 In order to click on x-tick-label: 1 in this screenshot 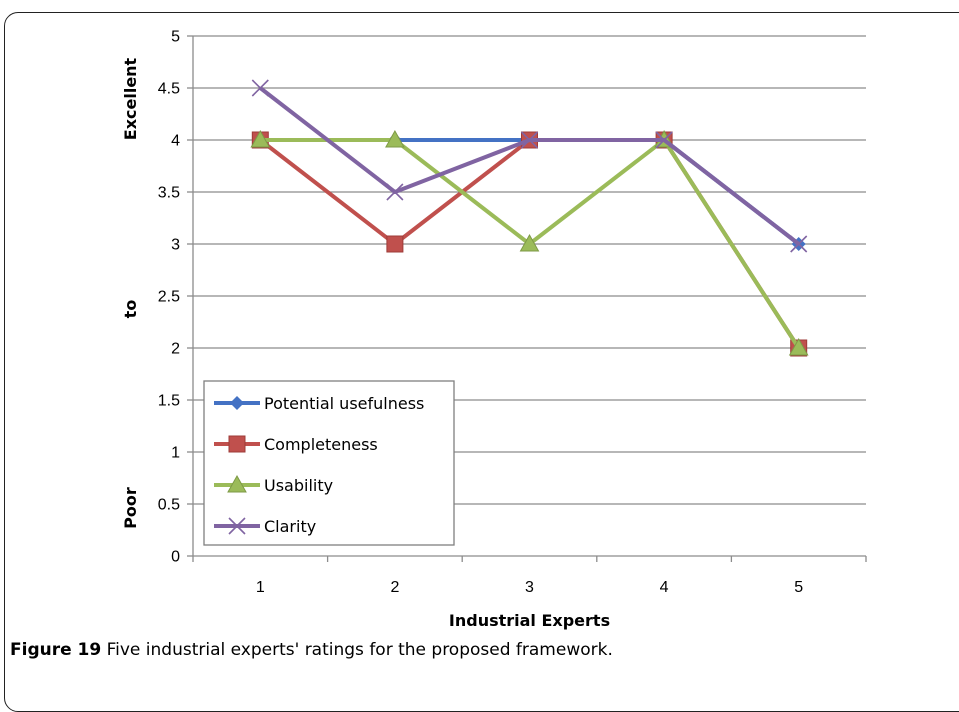, I will do `click(260, 587)`.